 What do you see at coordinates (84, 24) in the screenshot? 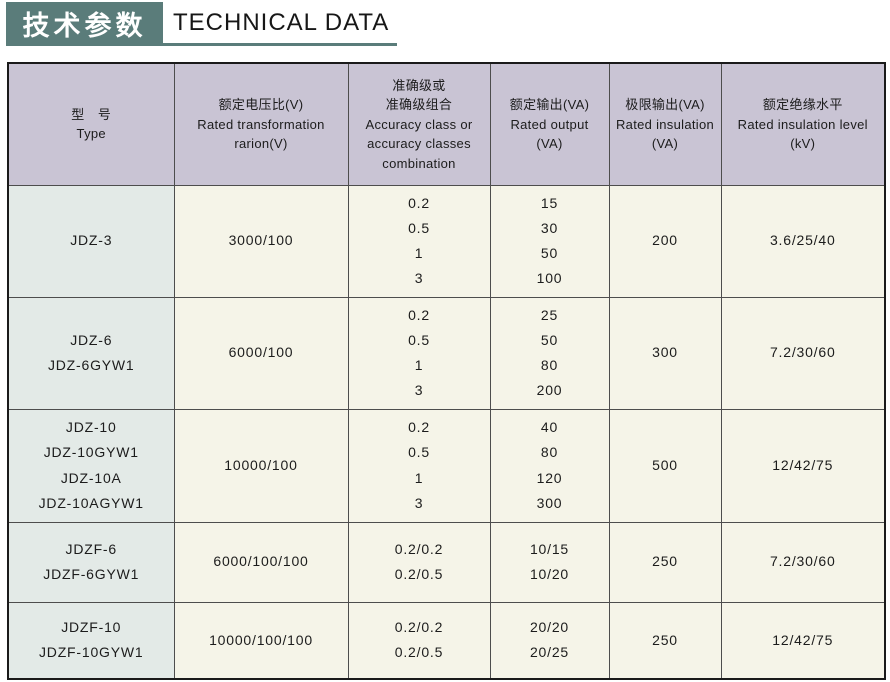
I see `section-title-zh: 技术参数` at bounding box center [84, 24].